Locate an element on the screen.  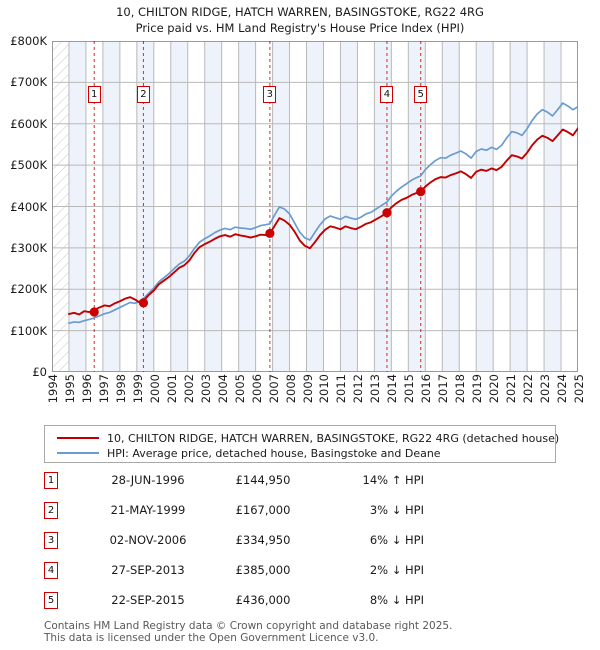
y-tick-label: £400K is located at coordinates (28, 206).